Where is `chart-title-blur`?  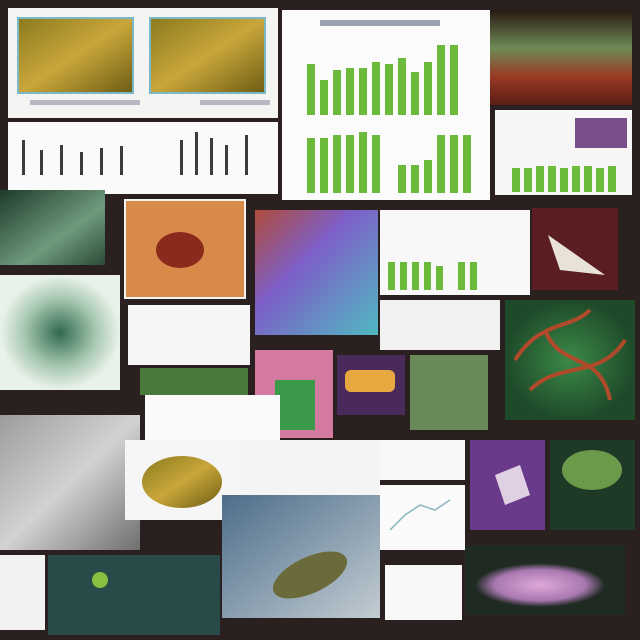 chart-title-blur is located at coordinates (380, 23).